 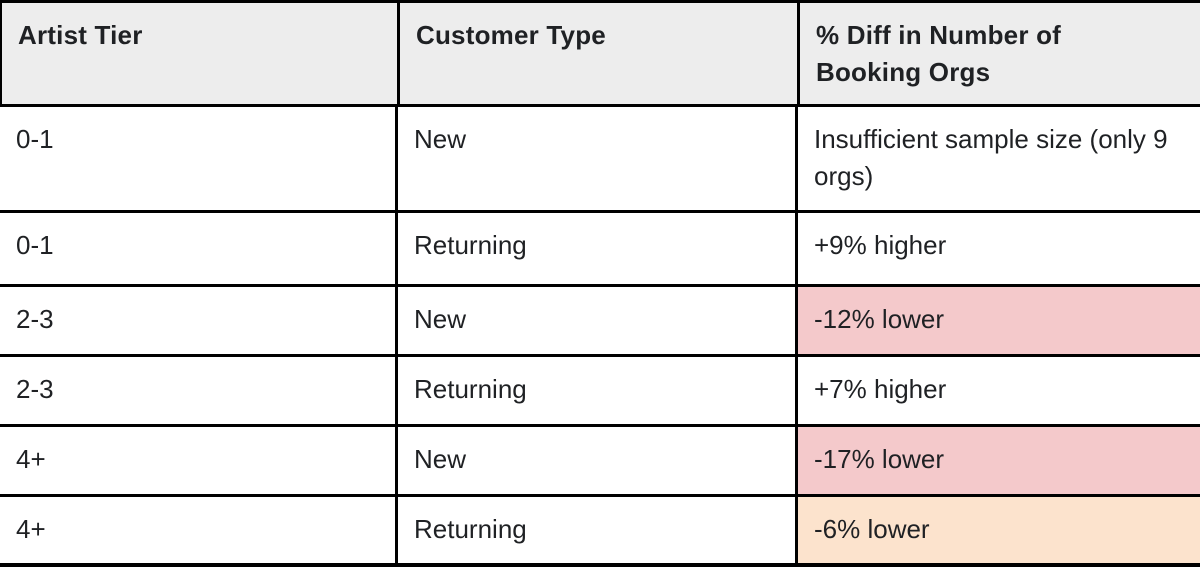 What do you see at coordinates (939, 53) in the screenshot?
I see `column-header-label: % Diff in Number of Booking Orgs` at bounding box center [939, 53].